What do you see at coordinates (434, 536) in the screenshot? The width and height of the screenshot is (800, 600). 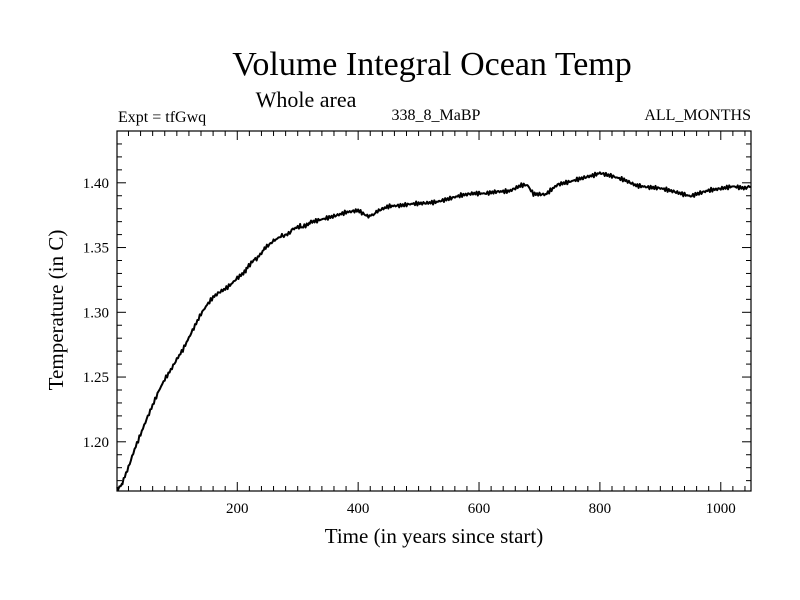 I see `x-axis-label: Time (in years since start)` at bounding box center [434, 536].